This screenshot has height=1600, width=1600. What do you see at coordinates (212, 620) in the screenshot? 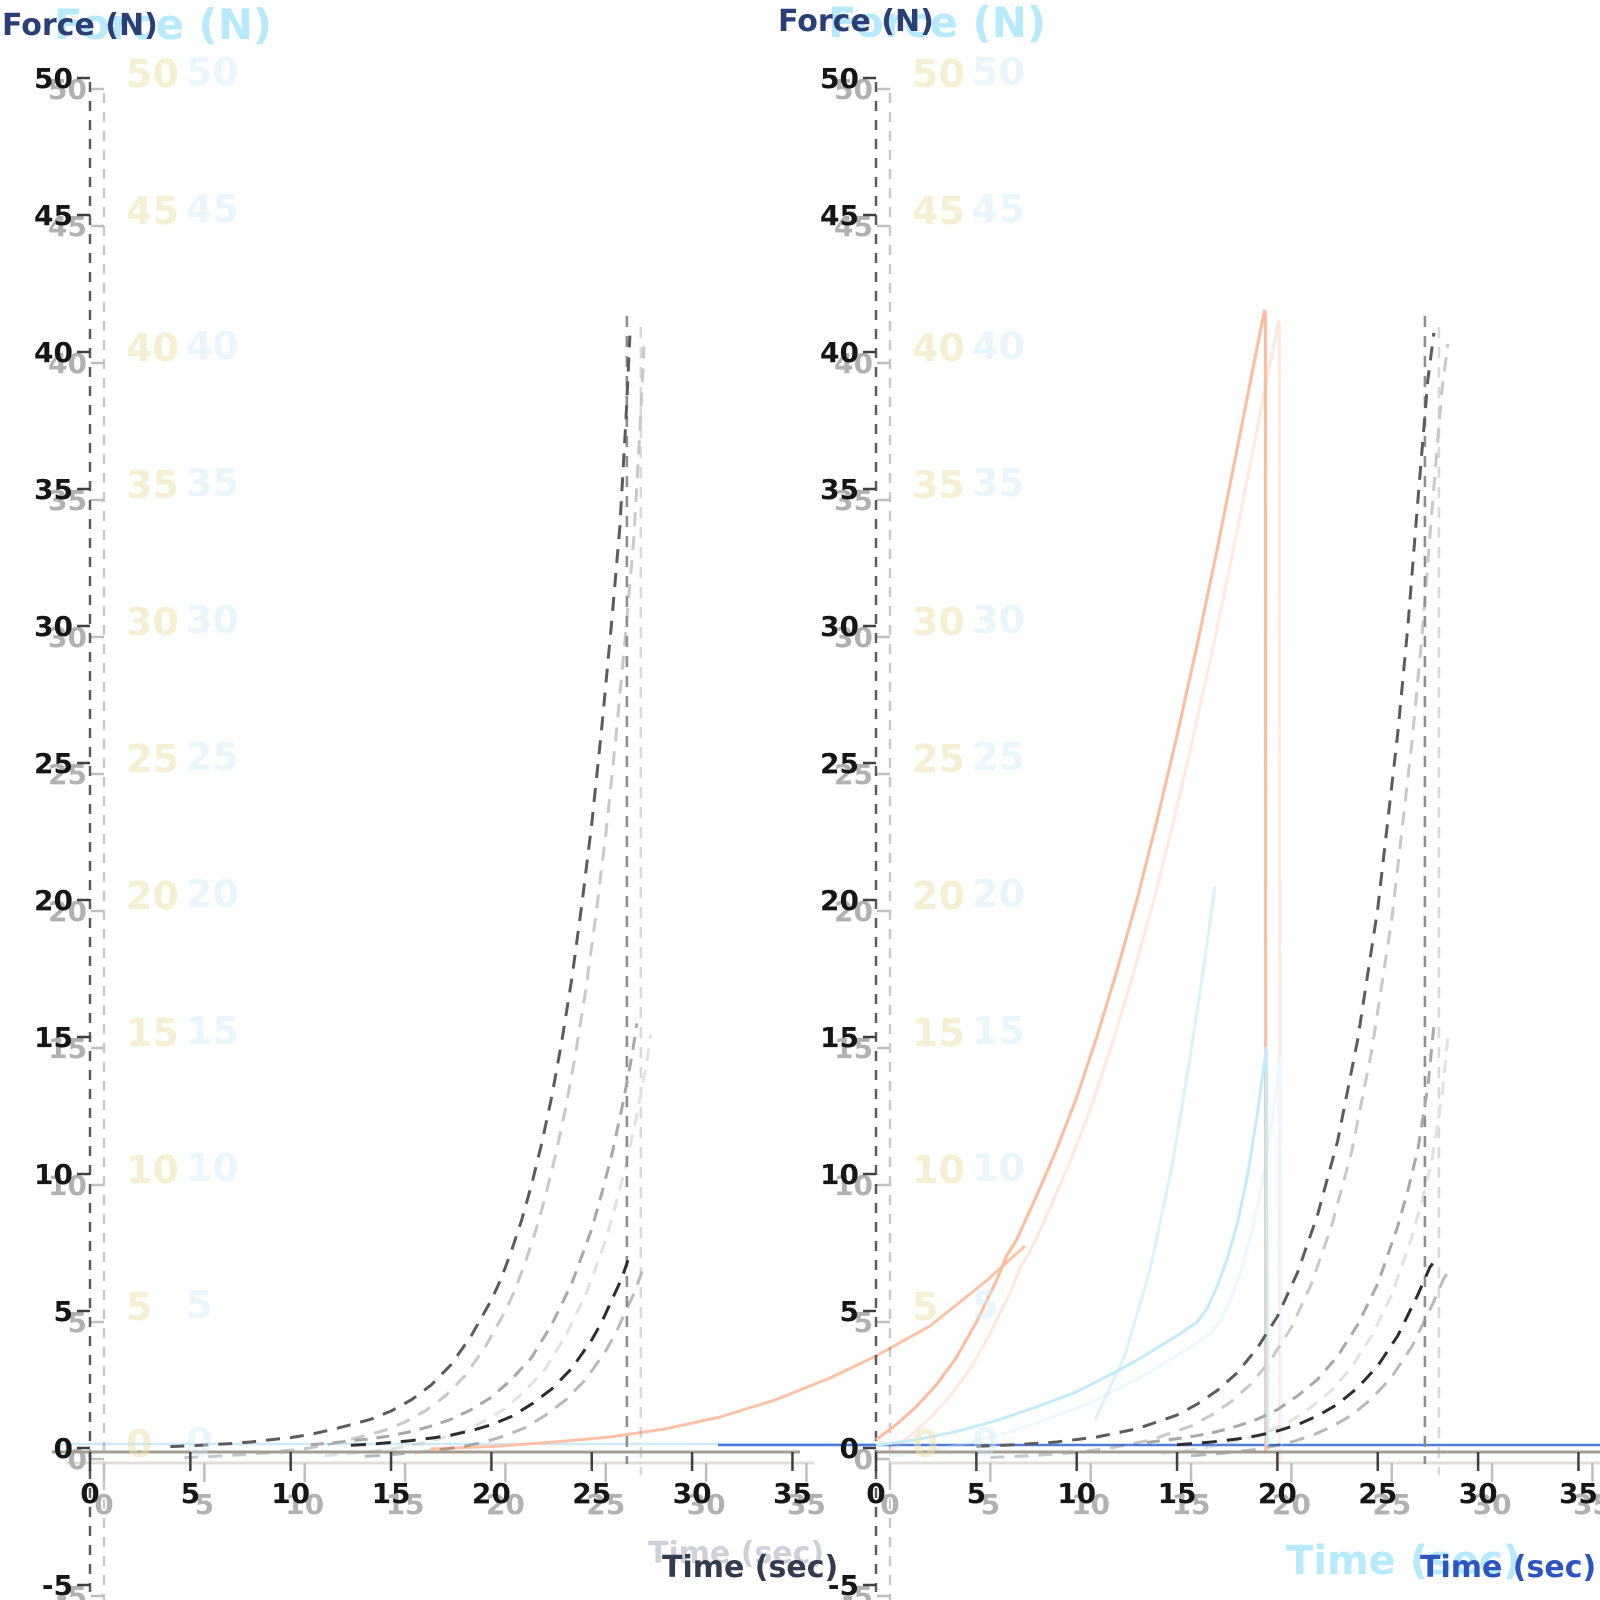
I see `y-tick-label-ghost-cyan: 30` at bounding box center [212, 620].